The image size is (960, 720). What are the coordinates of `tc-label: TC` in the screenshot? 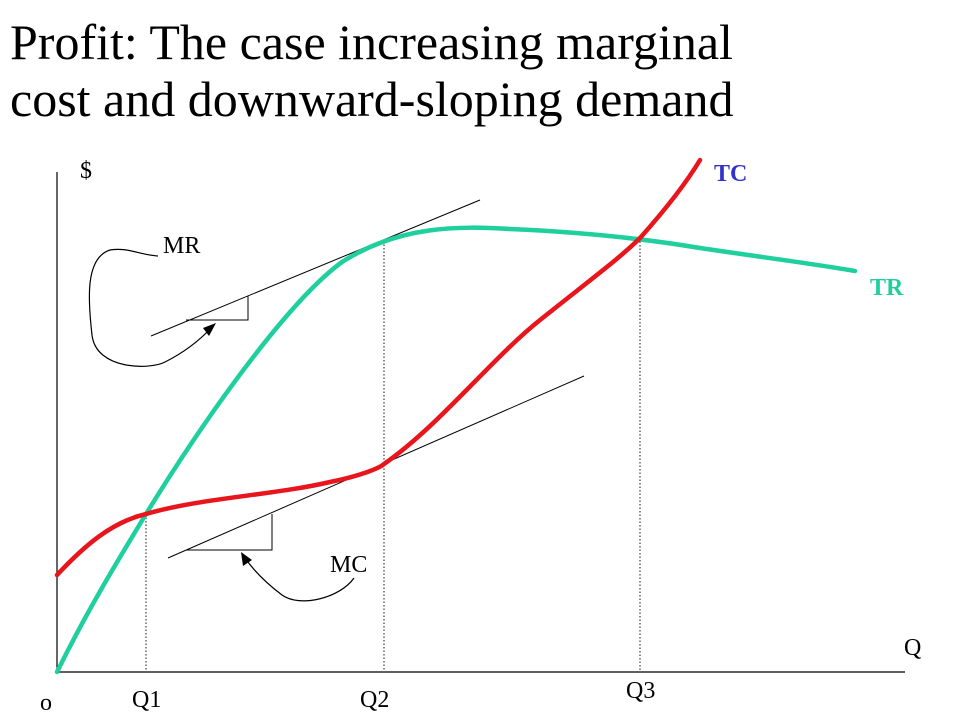 It's located at (730, 174).